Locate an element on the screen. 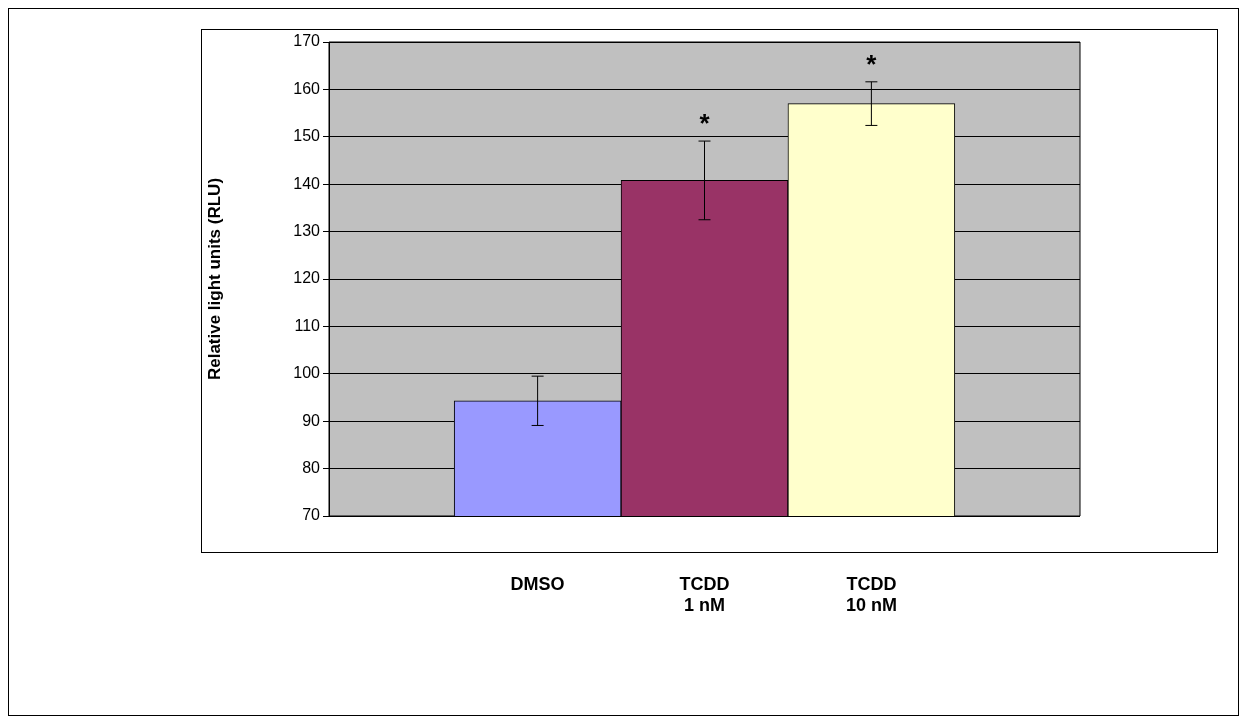 This screenshot has width=1247, height=724. y-tick-label: 170 is located at coordinates (307, 41).